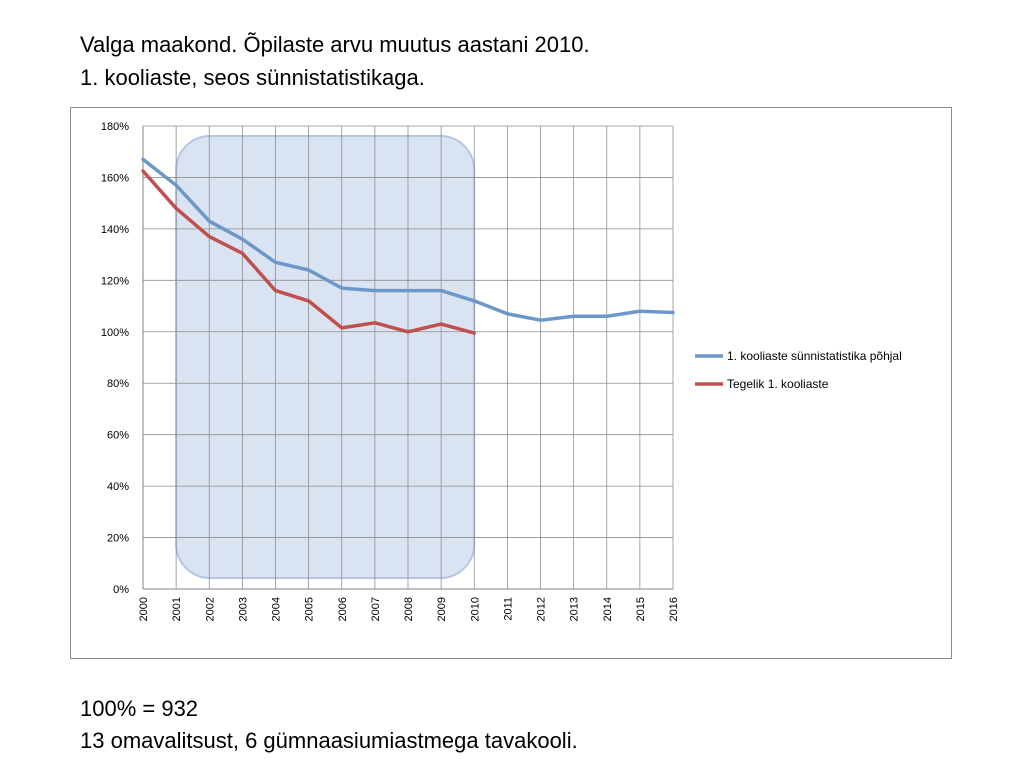 This screenshot has width=1024, height=768. I want to click on heading-line-2: 1. kooliaste, seos sünnistatistikaga., so click(252, 77).